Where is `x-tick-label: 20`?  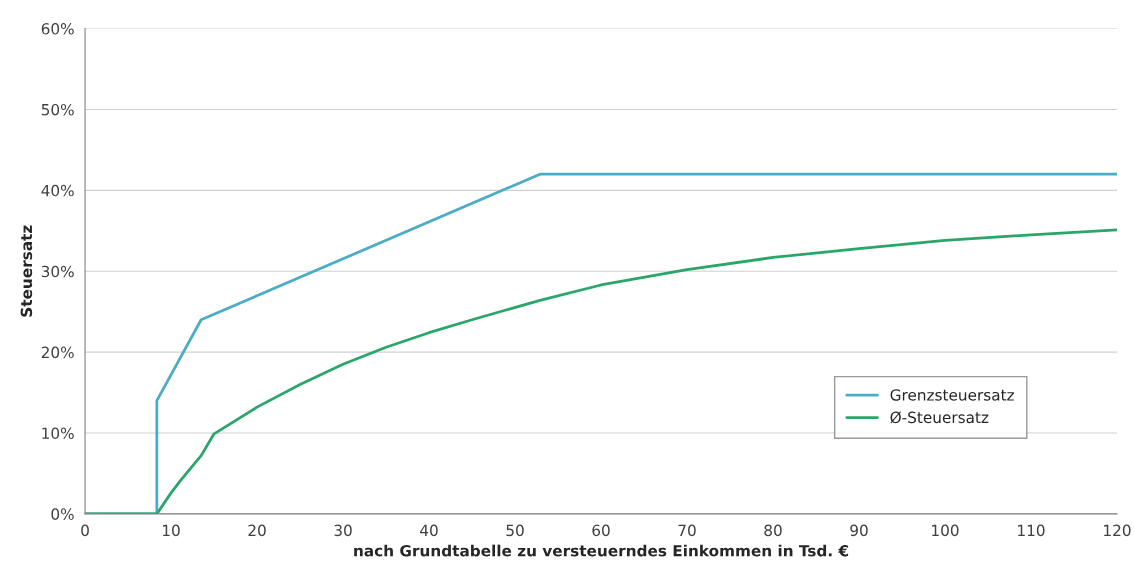
x-tick-label: 20 is located at coordinates (257, 530).